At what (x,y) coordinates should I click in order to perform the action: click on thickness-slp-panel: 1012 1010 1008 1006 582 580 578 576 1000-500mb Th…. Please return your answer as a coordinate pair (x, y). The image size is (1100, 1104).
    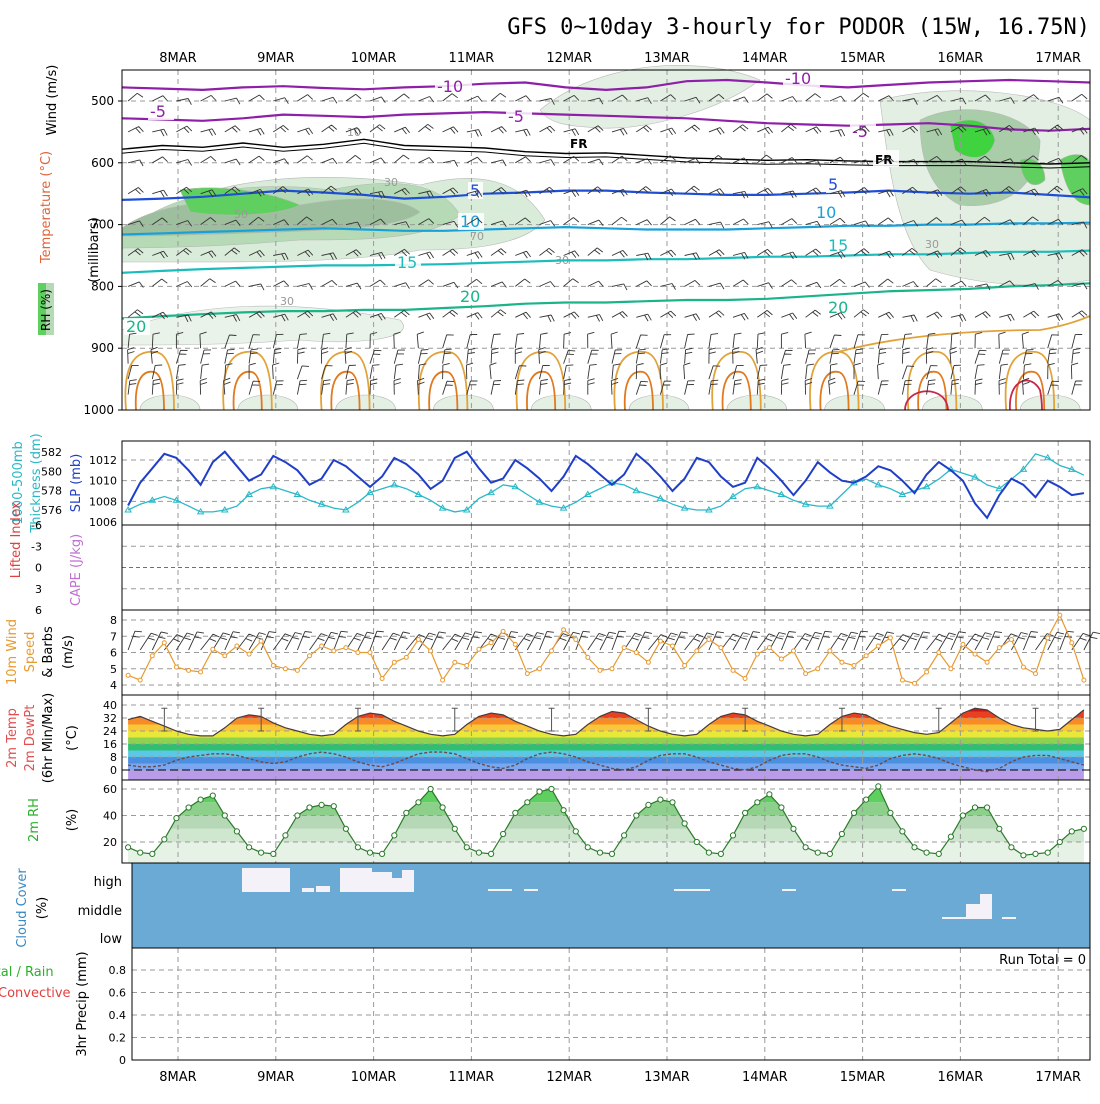
    Looking at the image, I should click on (551, 483).